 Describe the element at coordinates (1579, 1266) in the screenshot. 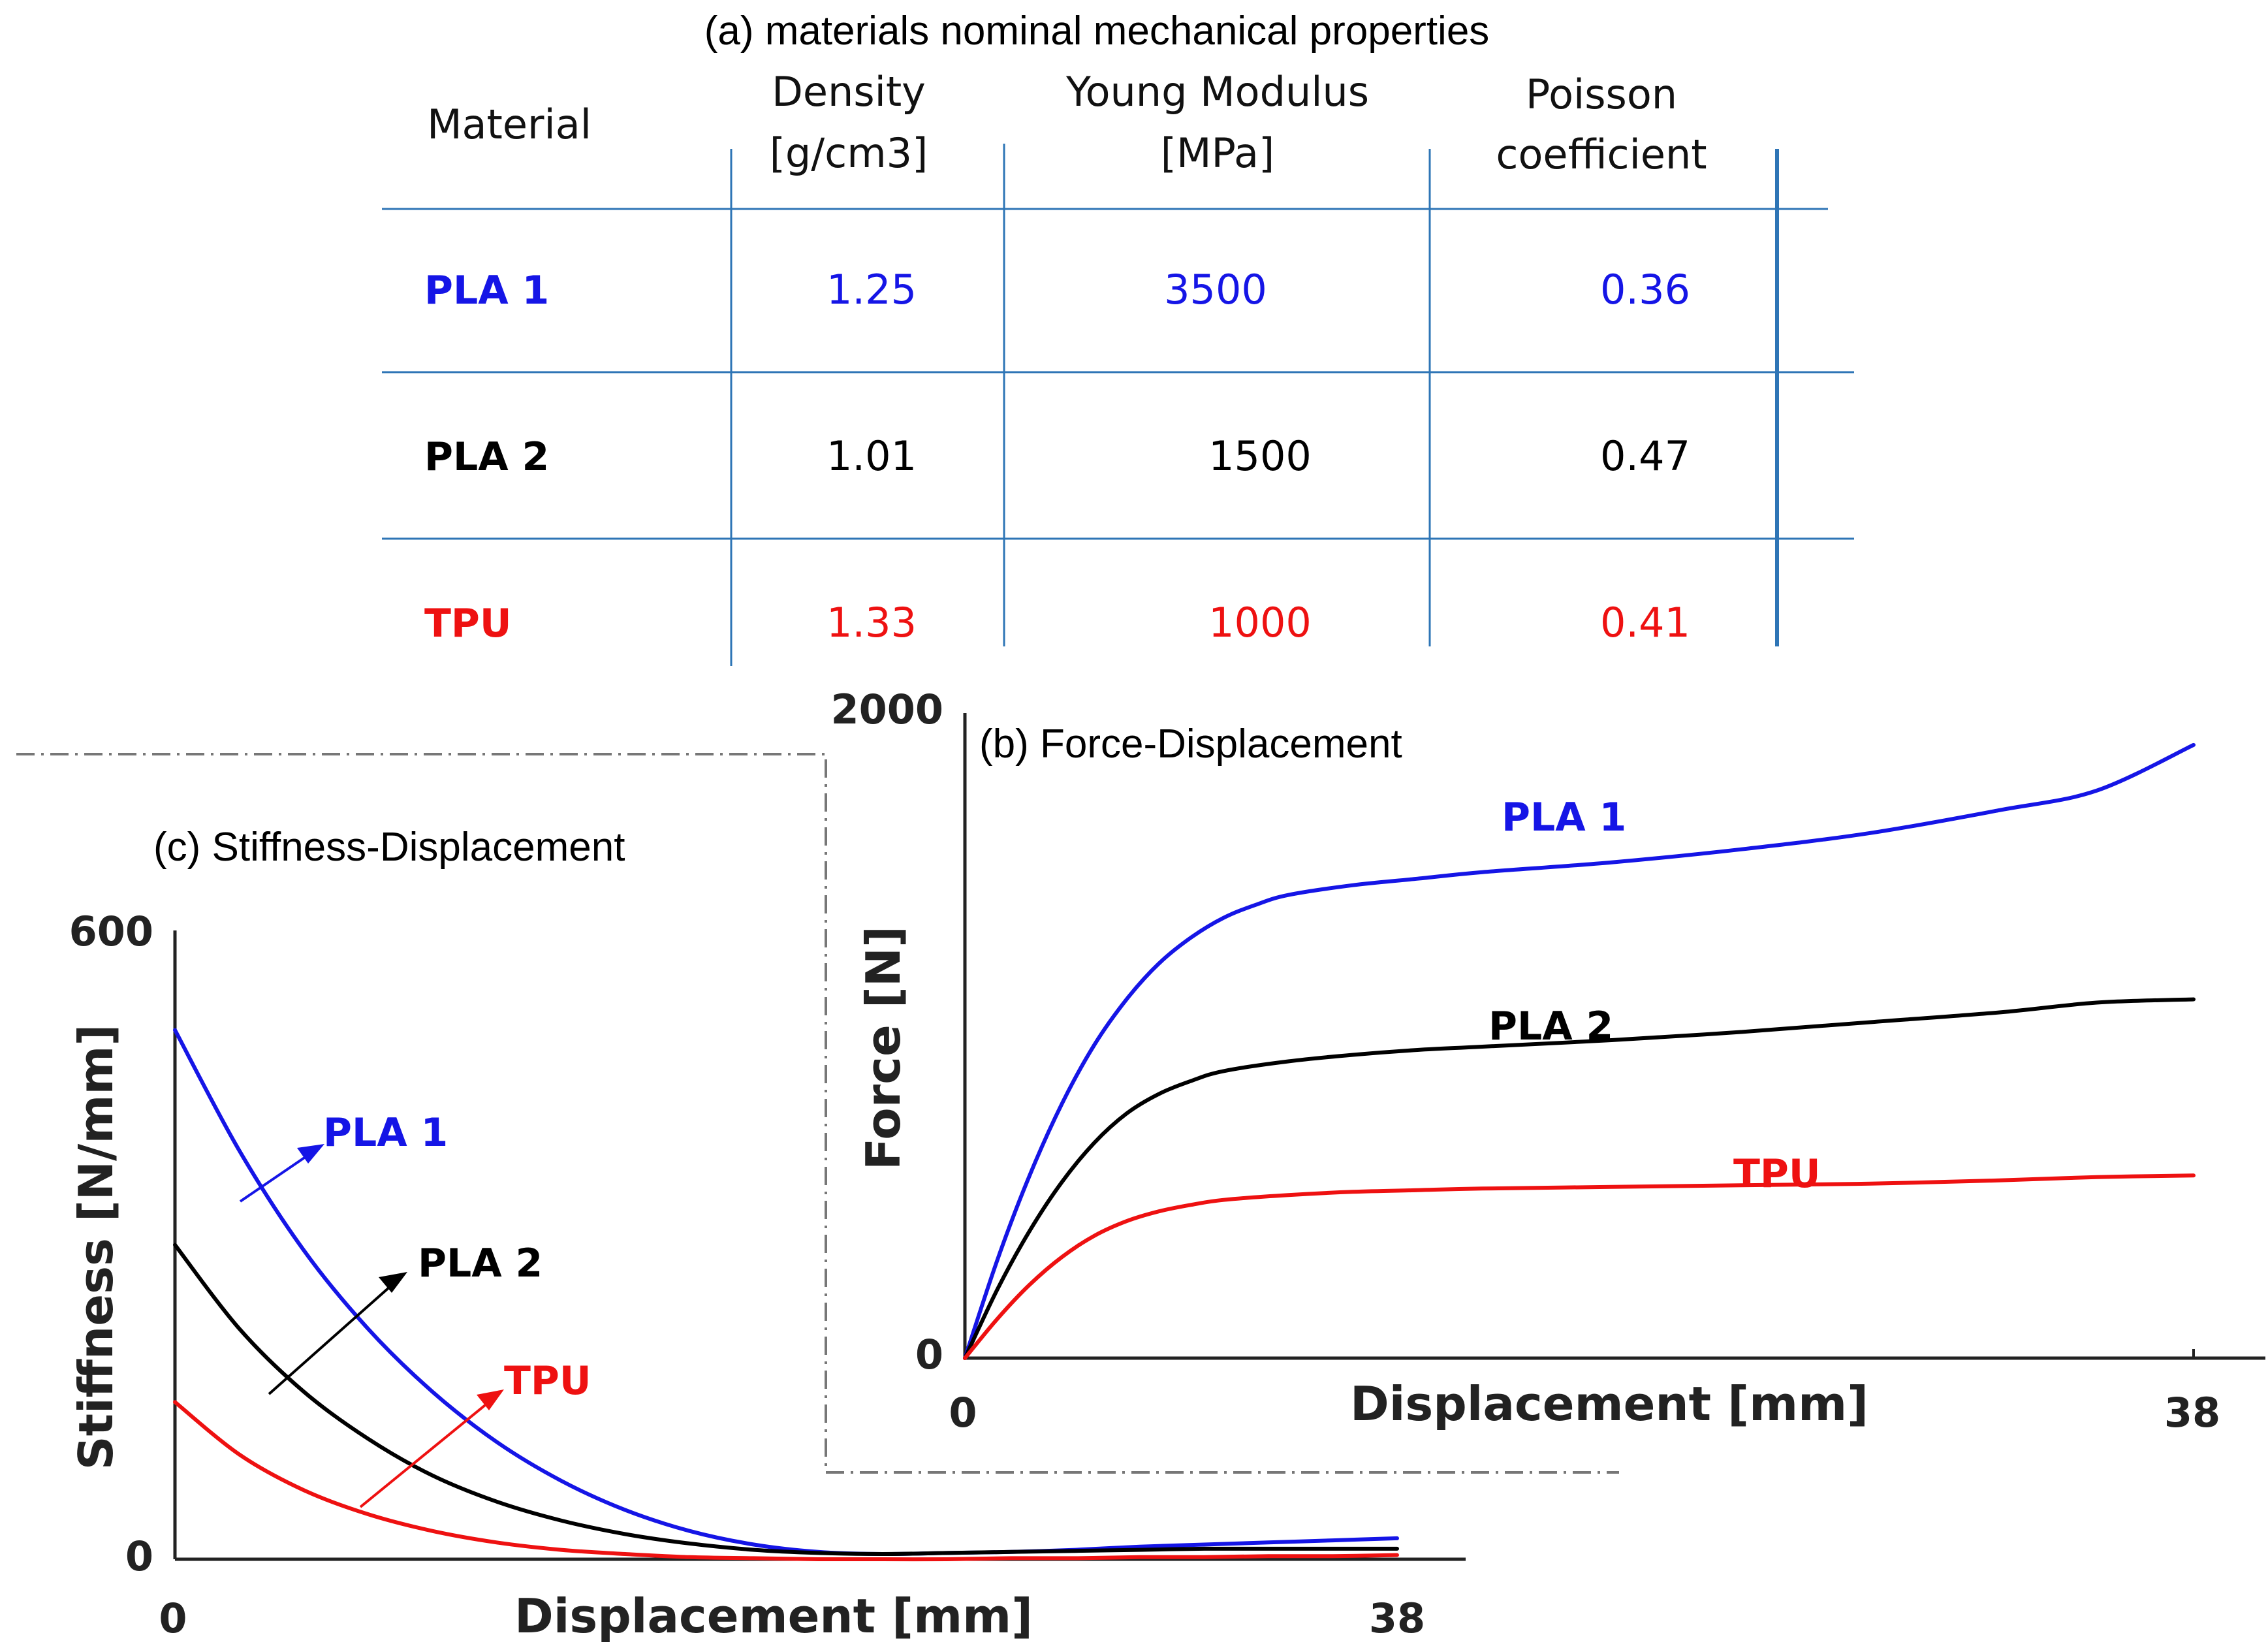

I see `chart-b-series-tpu` at that location.